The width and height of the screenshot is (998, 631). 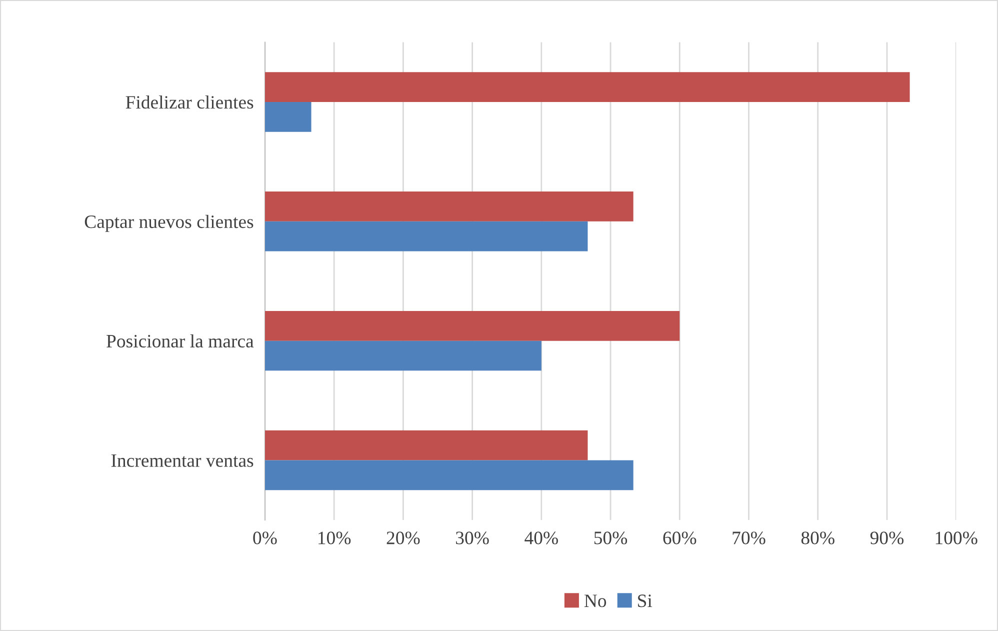 I want to click on y-tick-label: Fidelizar clientes, so click(x=190, y=102).